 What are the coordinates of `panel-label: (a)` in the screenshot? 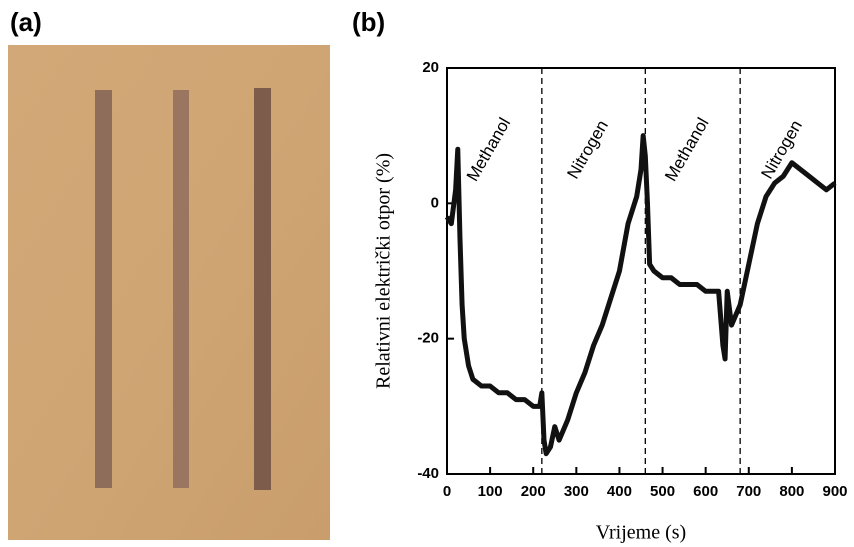 It's located at (26, 22).